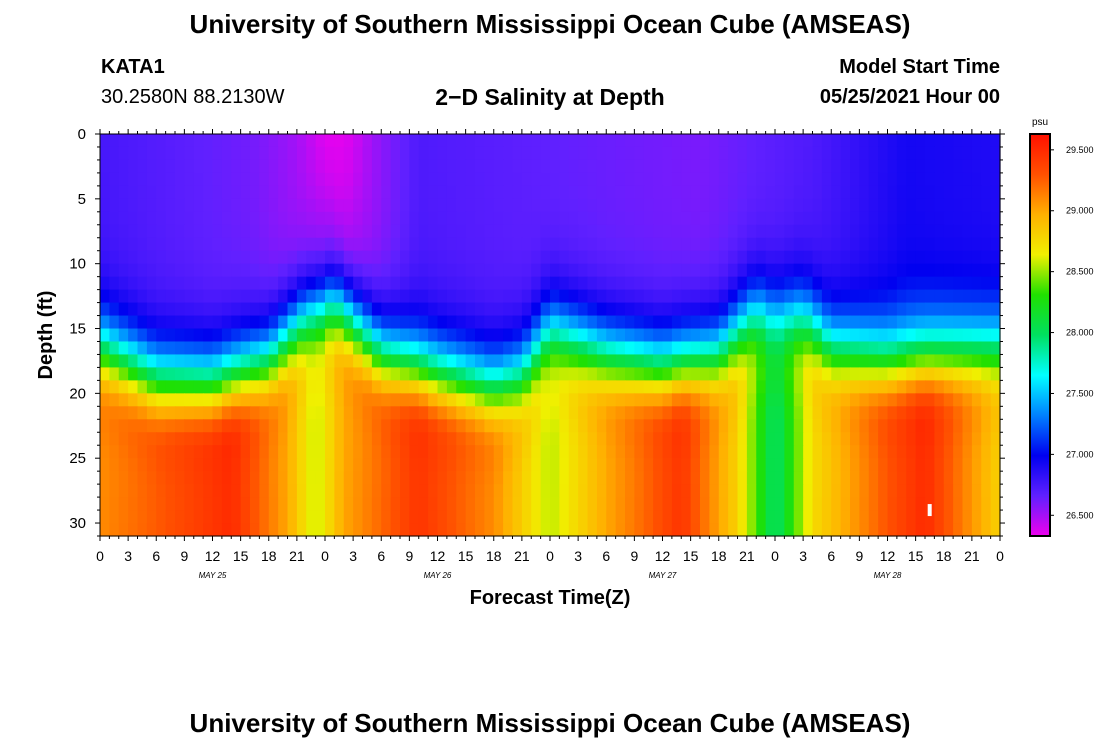  What do you see at coordinates (184, 556) in the screenshot?
I see `x-tick-label: 9` at bounding box center [184, 556].